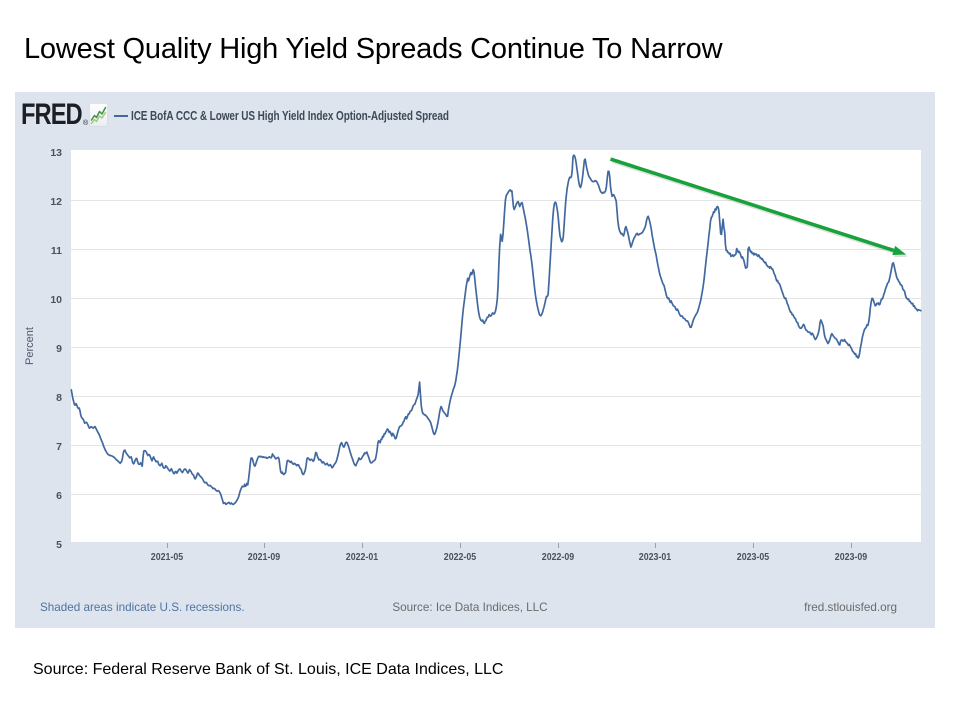 This screenshot has width=960, height=720. I want to click on y-tick-label-10: 10, so click(56, 300).